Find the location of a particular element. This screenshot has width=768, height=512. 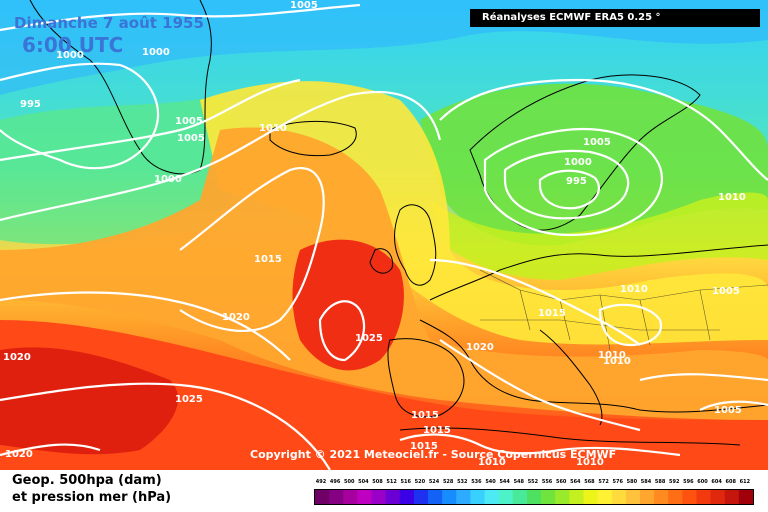

color-scale-tick-label: 500 is located at coordinates (349, 482).